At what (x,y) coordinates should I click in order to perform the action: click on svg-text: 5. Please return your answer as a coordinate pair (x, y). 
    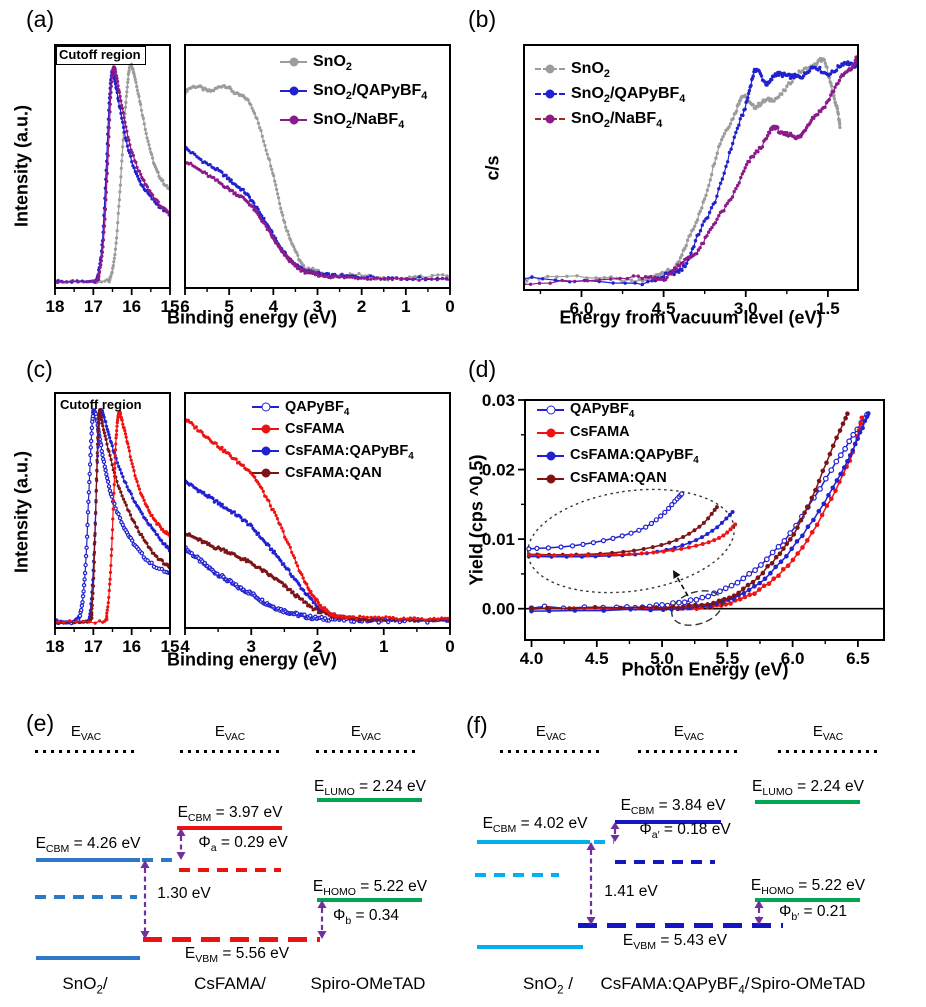
    Looking at the image, I should click on (228, 306).